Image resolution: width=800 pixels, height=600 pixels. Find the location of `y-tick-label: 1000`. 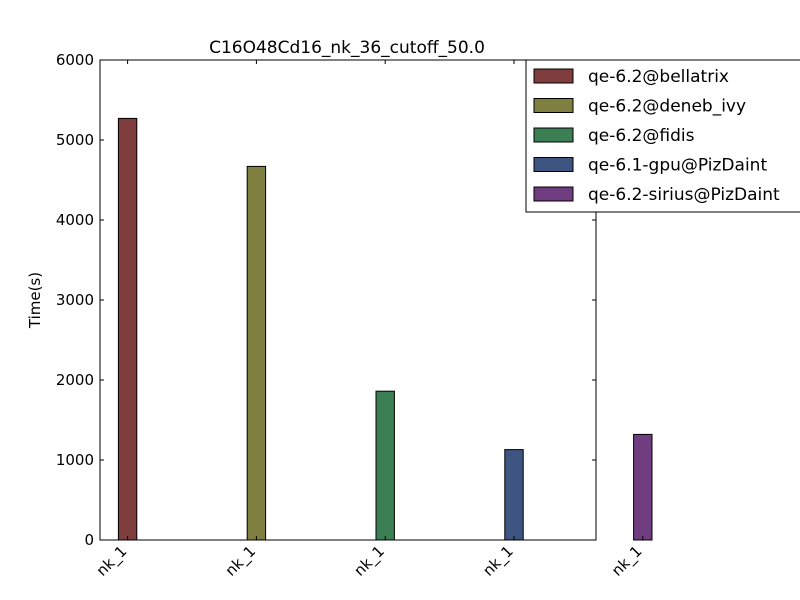

y-tick-label: 1000 is located at coordinates (75, 460).